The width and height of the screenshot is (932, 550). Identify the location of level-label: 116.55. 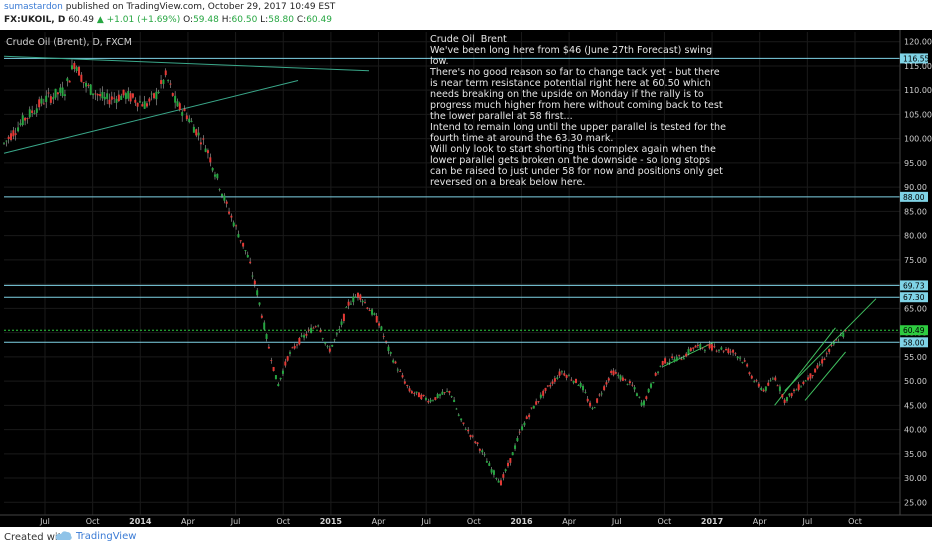
(916, 58).